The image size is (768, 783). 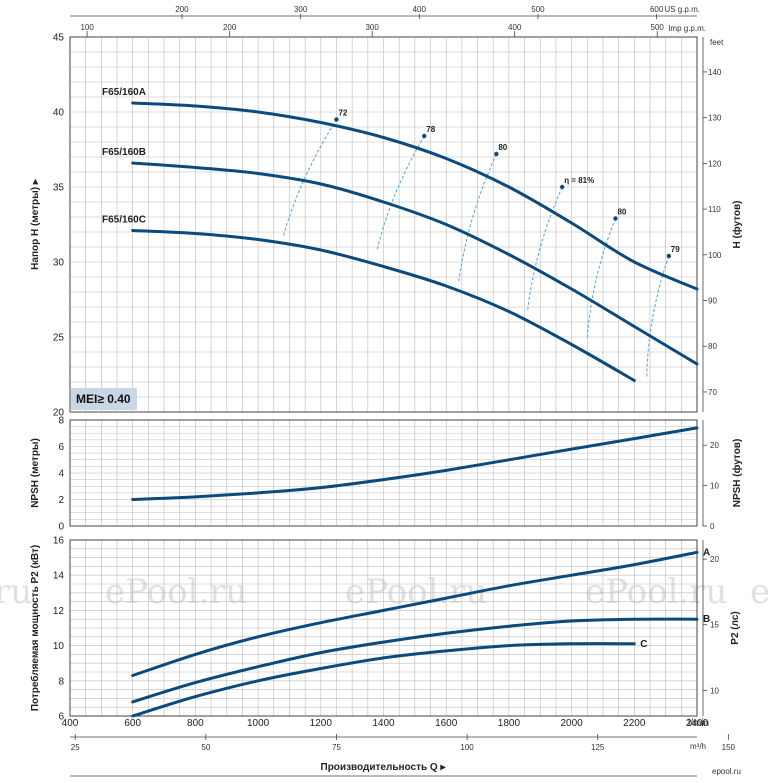 What do you see at coordinates (430, 129) in the screenshot?
I see `efficiency-label: 78` at bounding box center [430, 129].